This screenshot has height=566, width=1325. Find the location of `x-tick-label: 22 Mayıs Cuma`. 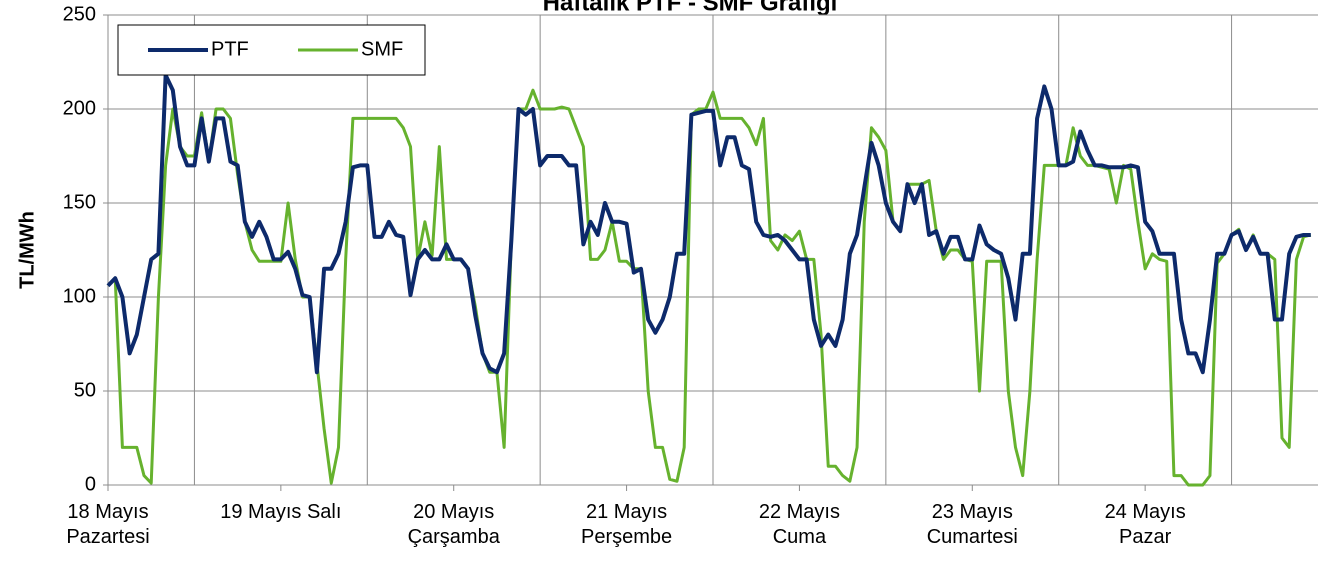

x-tick-label: 22 Mayıs Cuma is located at coordinates (799, 524).